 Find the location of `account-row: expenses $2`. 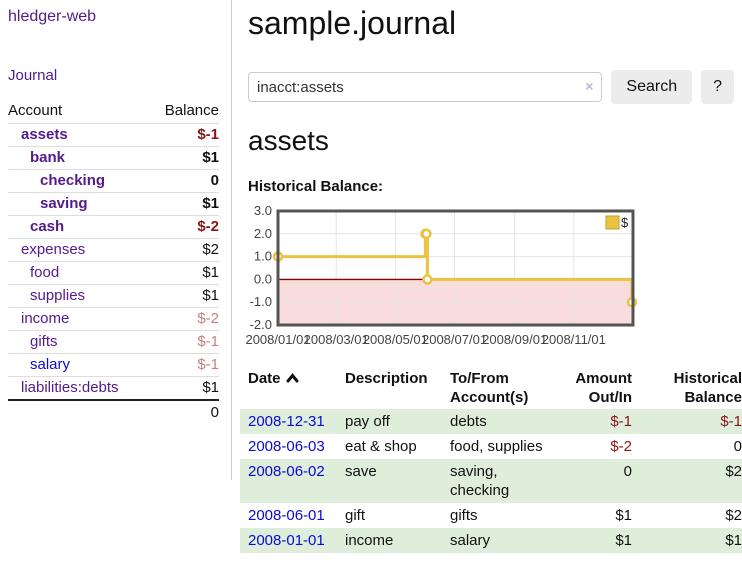

account-row: expenses $2 is located at coordinates (113, 250).